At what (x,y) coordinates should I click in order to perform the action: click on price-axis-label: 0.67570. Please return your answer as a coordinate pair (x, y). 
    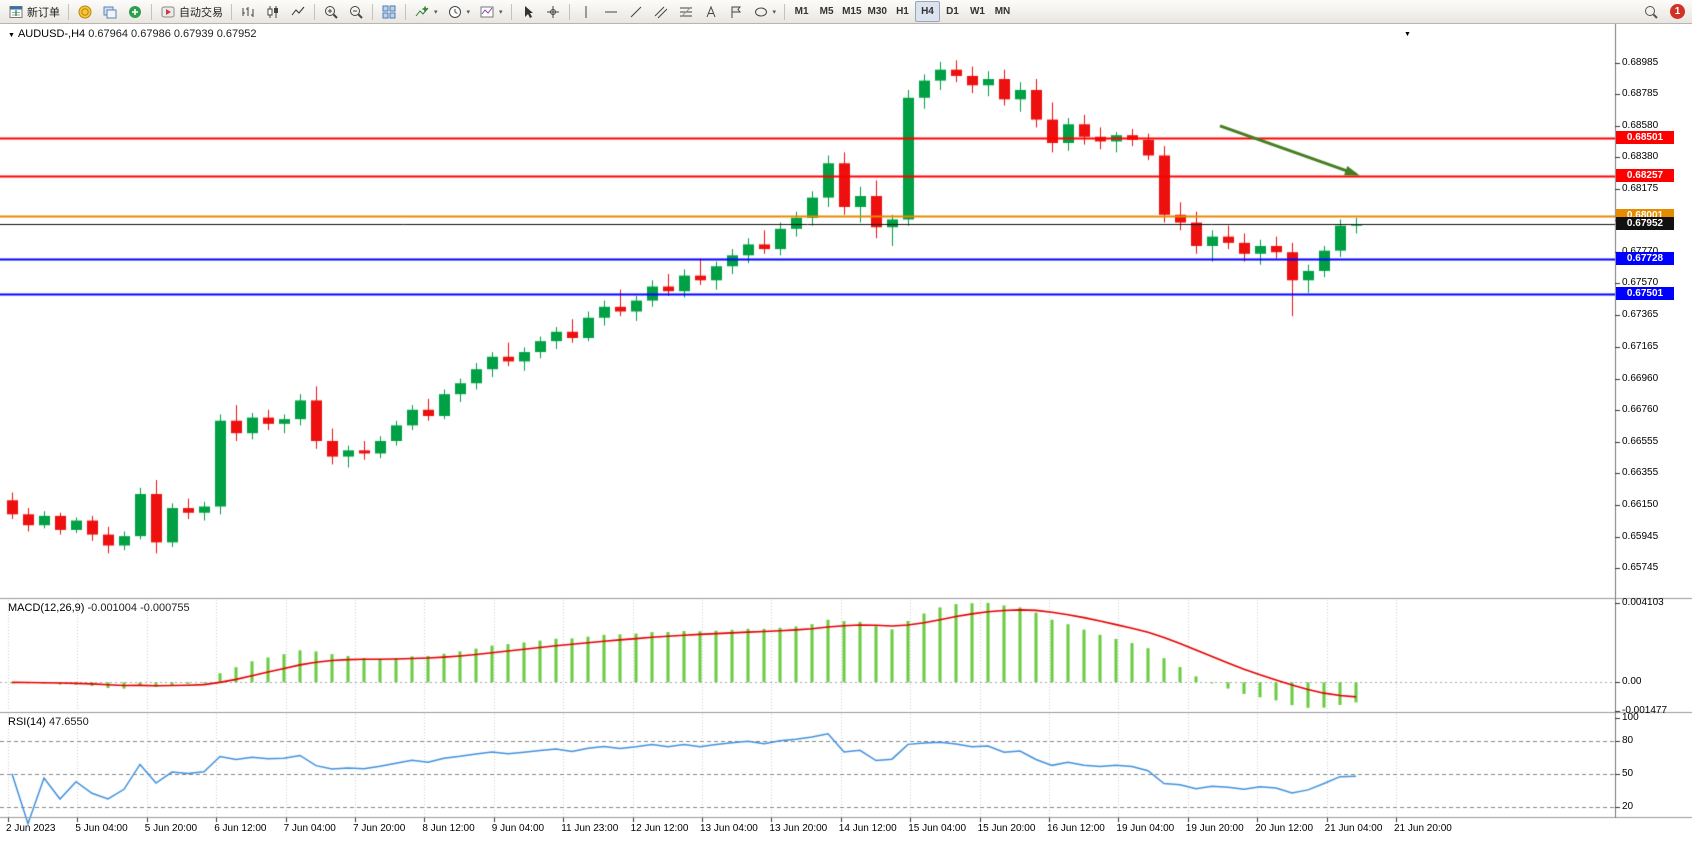
    Looking at the image, I should click on (1640, 283).